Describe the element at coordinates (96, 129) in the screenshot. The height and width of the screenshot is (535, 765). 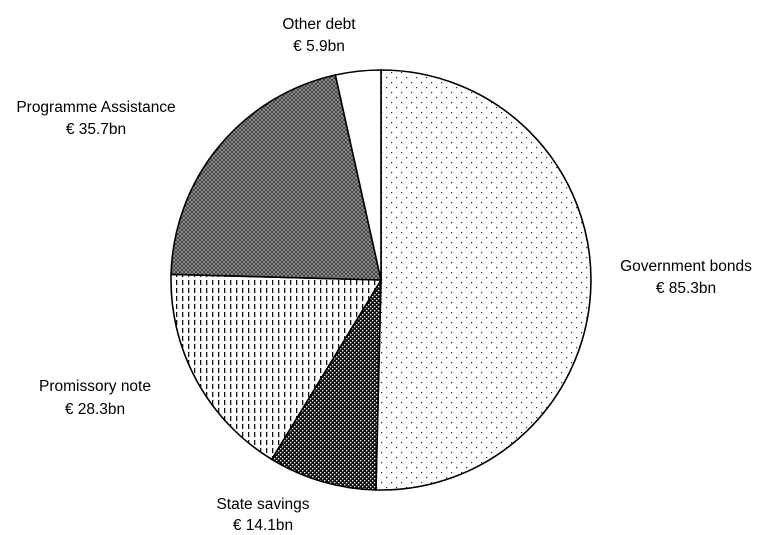
I see `slice-value-programme-assistance: € 35.7bn` at that location.